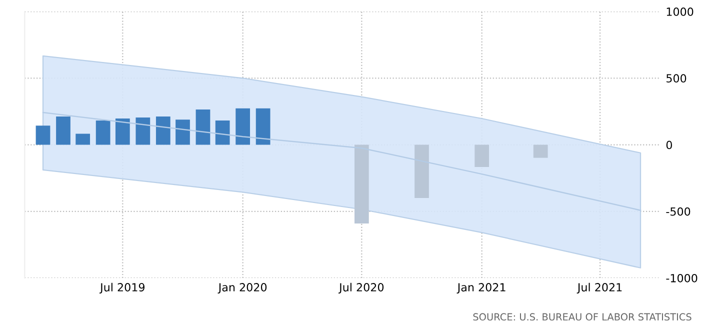 The width and height of the screenshot is (706, 329). I want to click on x-tick-label: Jan 2020, so click(242, 288).